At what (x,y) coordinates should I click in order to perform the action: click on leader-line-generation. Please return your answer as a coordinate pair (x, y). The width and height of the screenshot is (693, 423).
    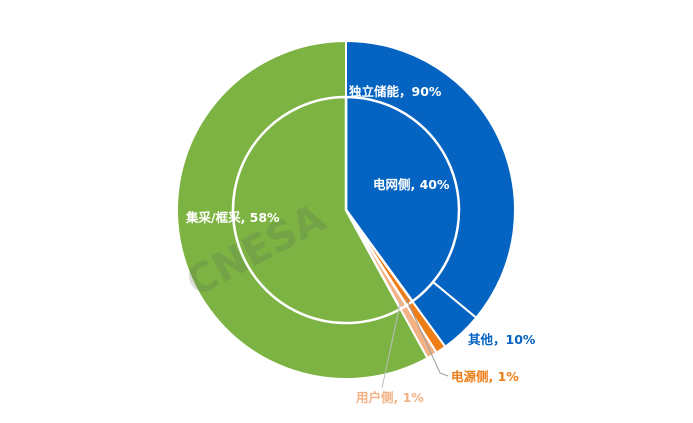
    Looking at the image, I should click on (427, 337).